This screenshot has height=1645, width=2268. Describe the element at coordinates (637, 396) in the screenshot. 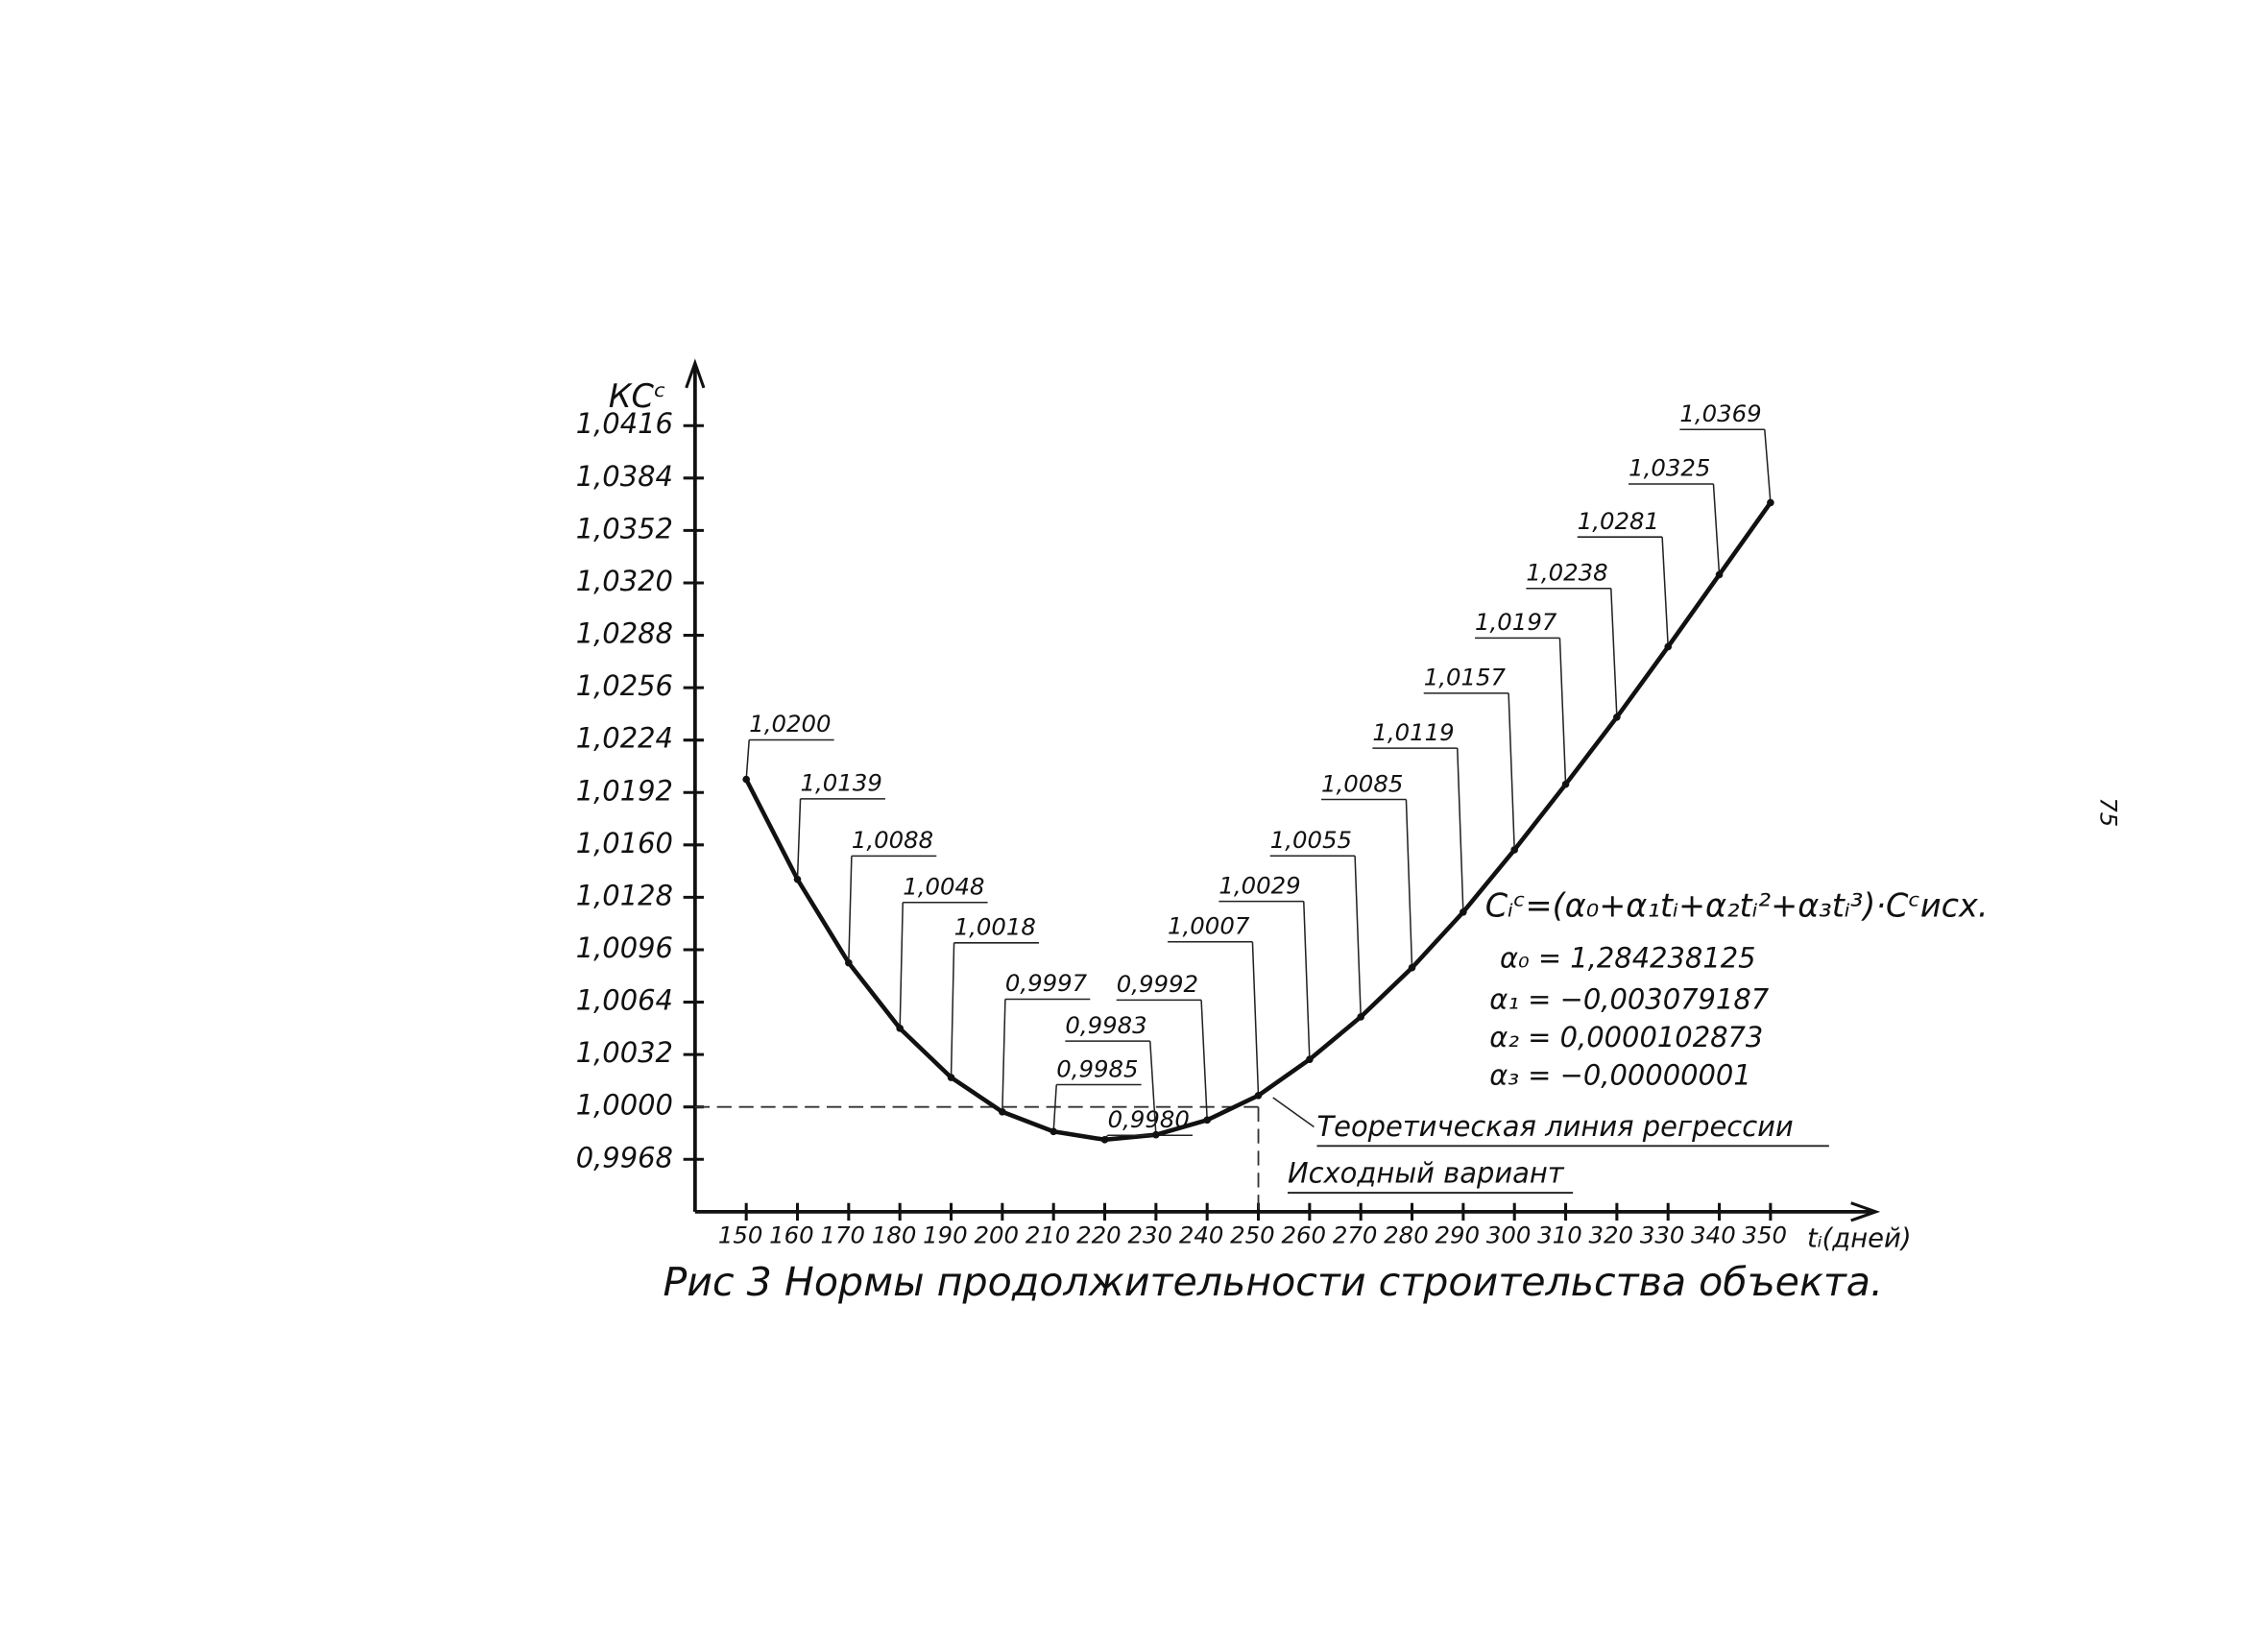

I see `y-axis-label: КСᶜ` at that location.